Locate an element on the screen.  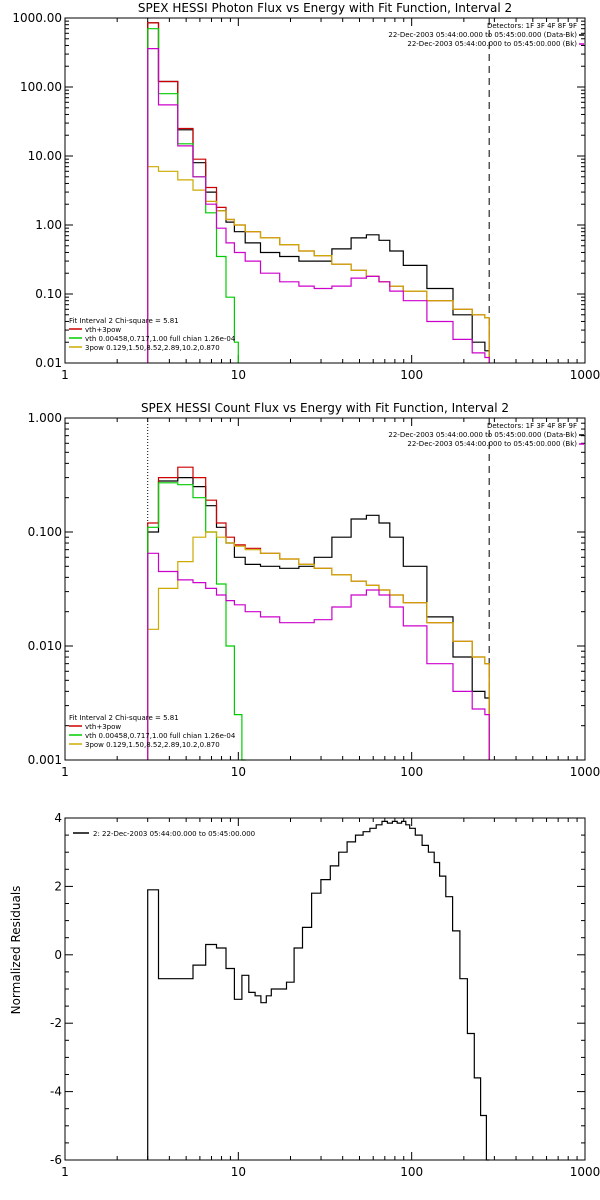
photon-flux-fit-legend-entry: 3pow 0.129,1.50,8.52,2.89,10.2,0.870 is located at coordinates (152, 348).